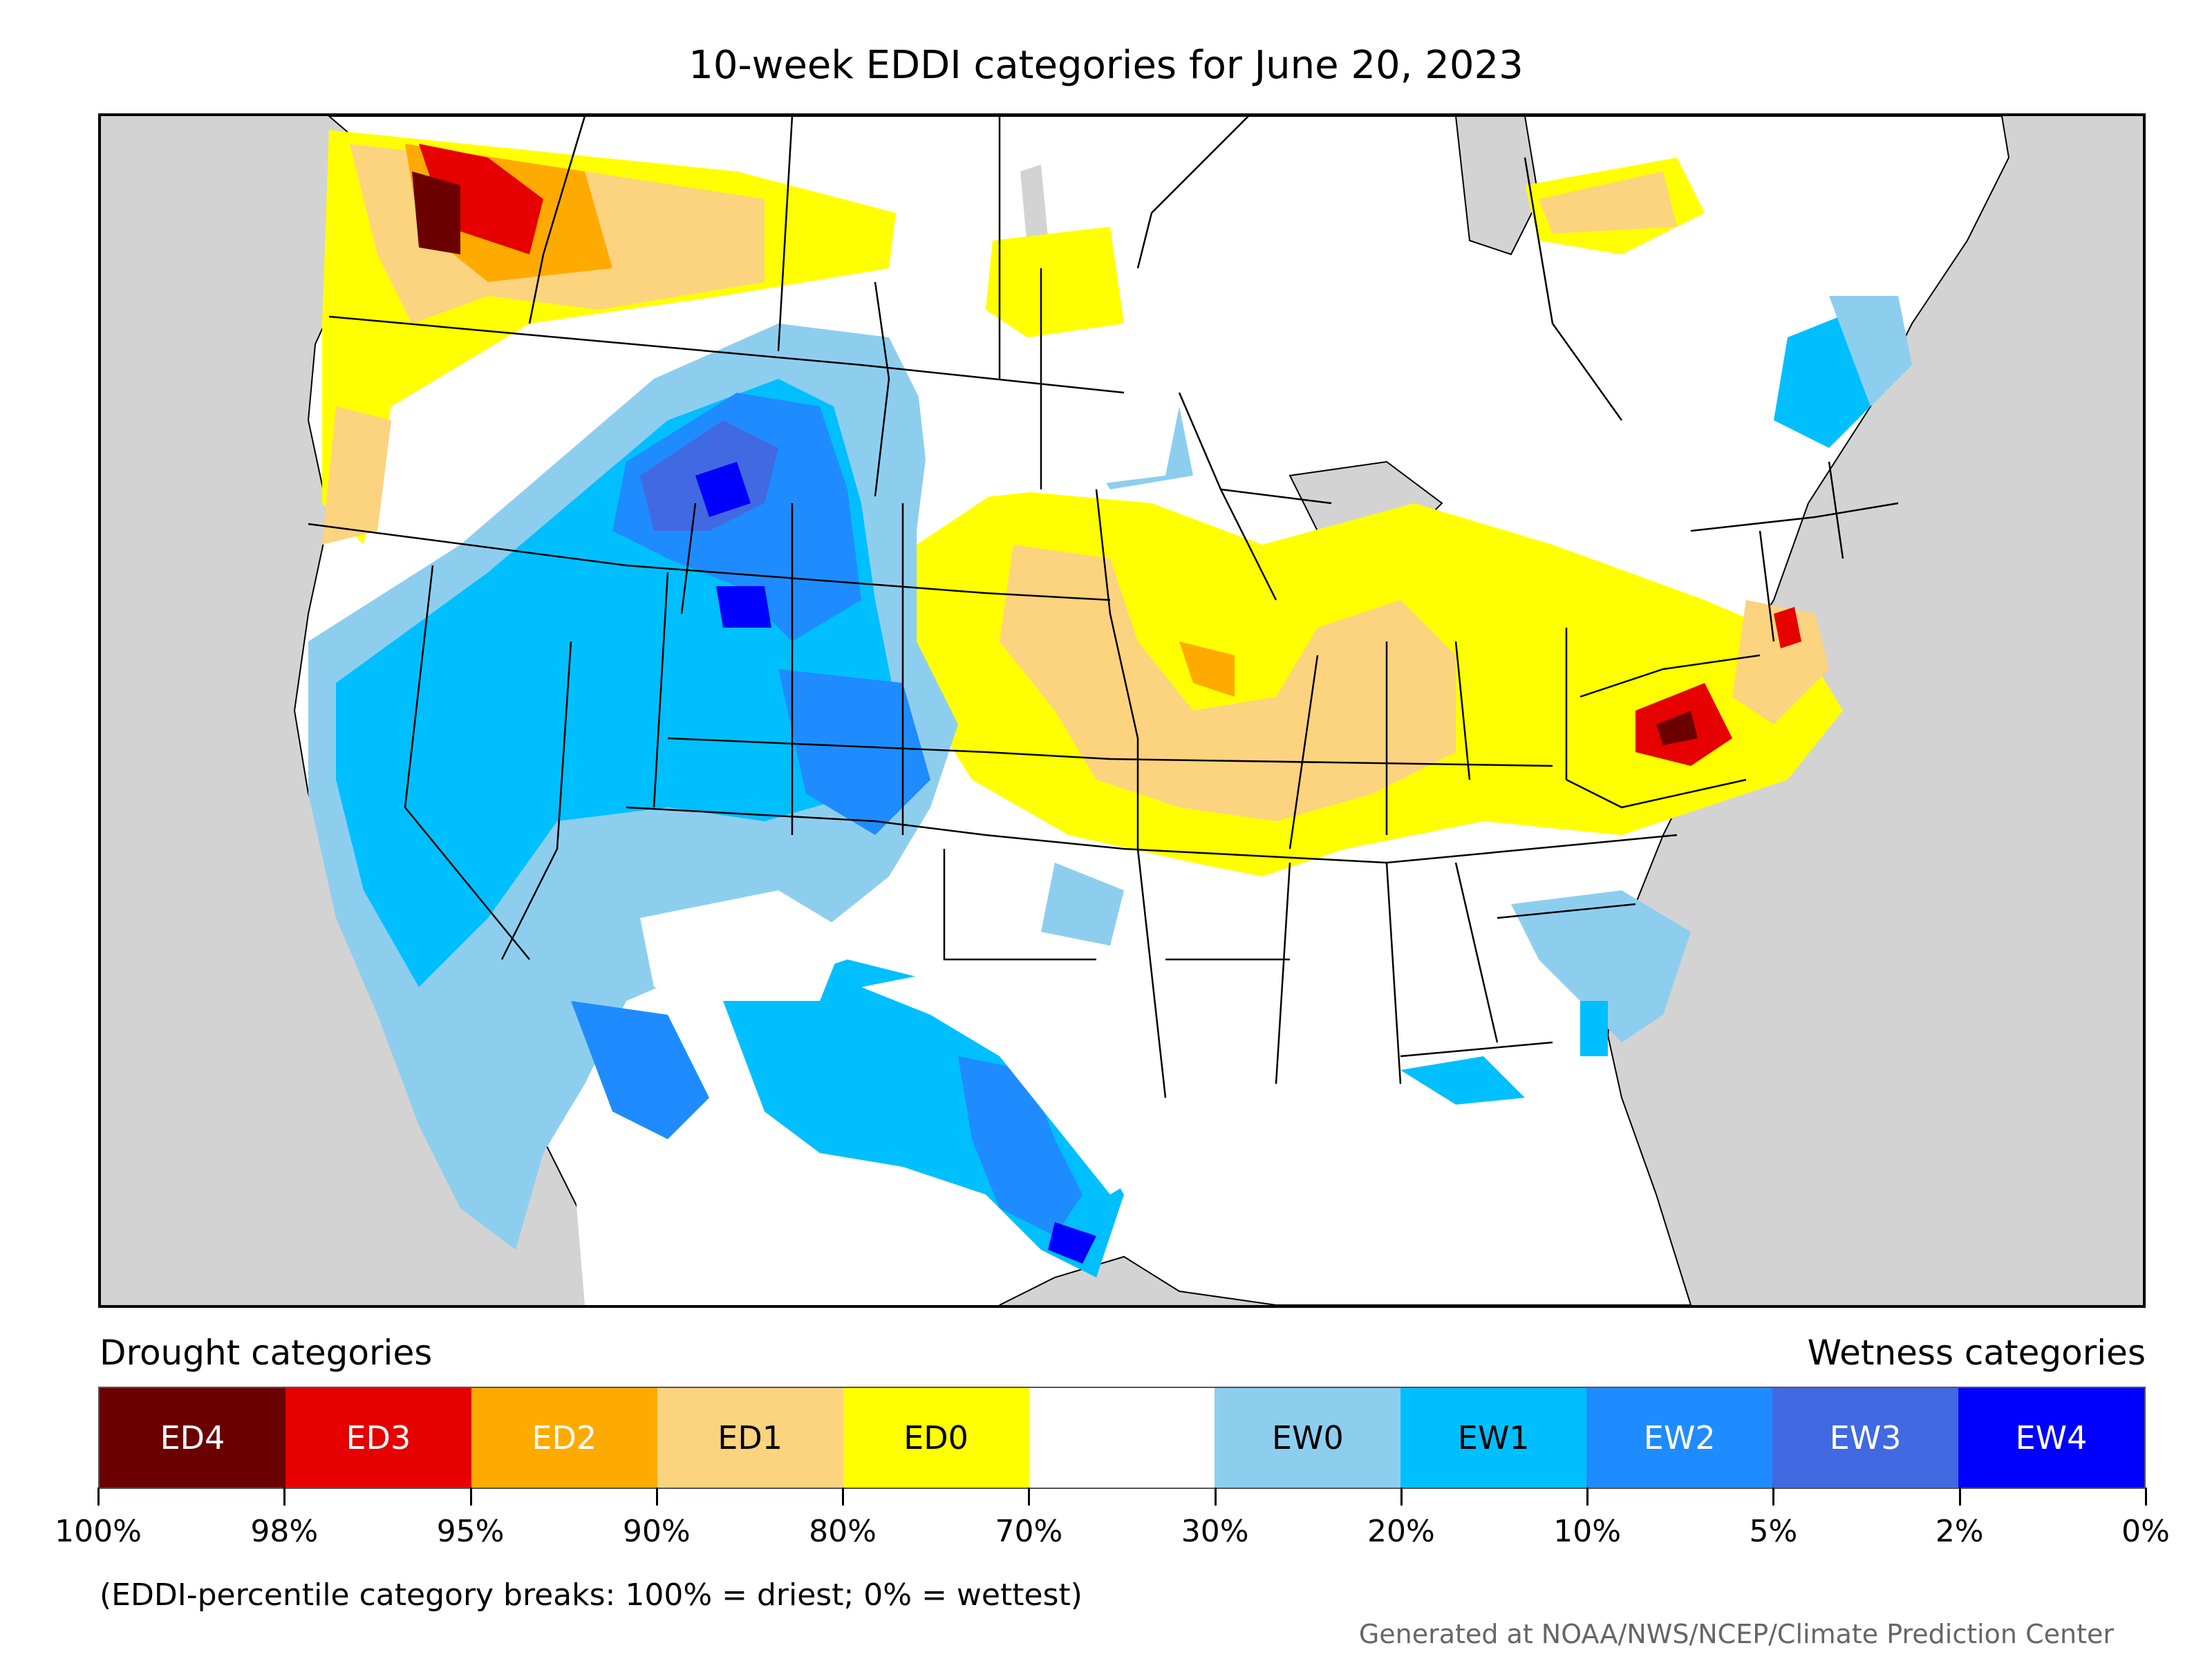  Describe the element at coordinates (1871, 351) in the screenshot. I see `ew0-maine` at that location.